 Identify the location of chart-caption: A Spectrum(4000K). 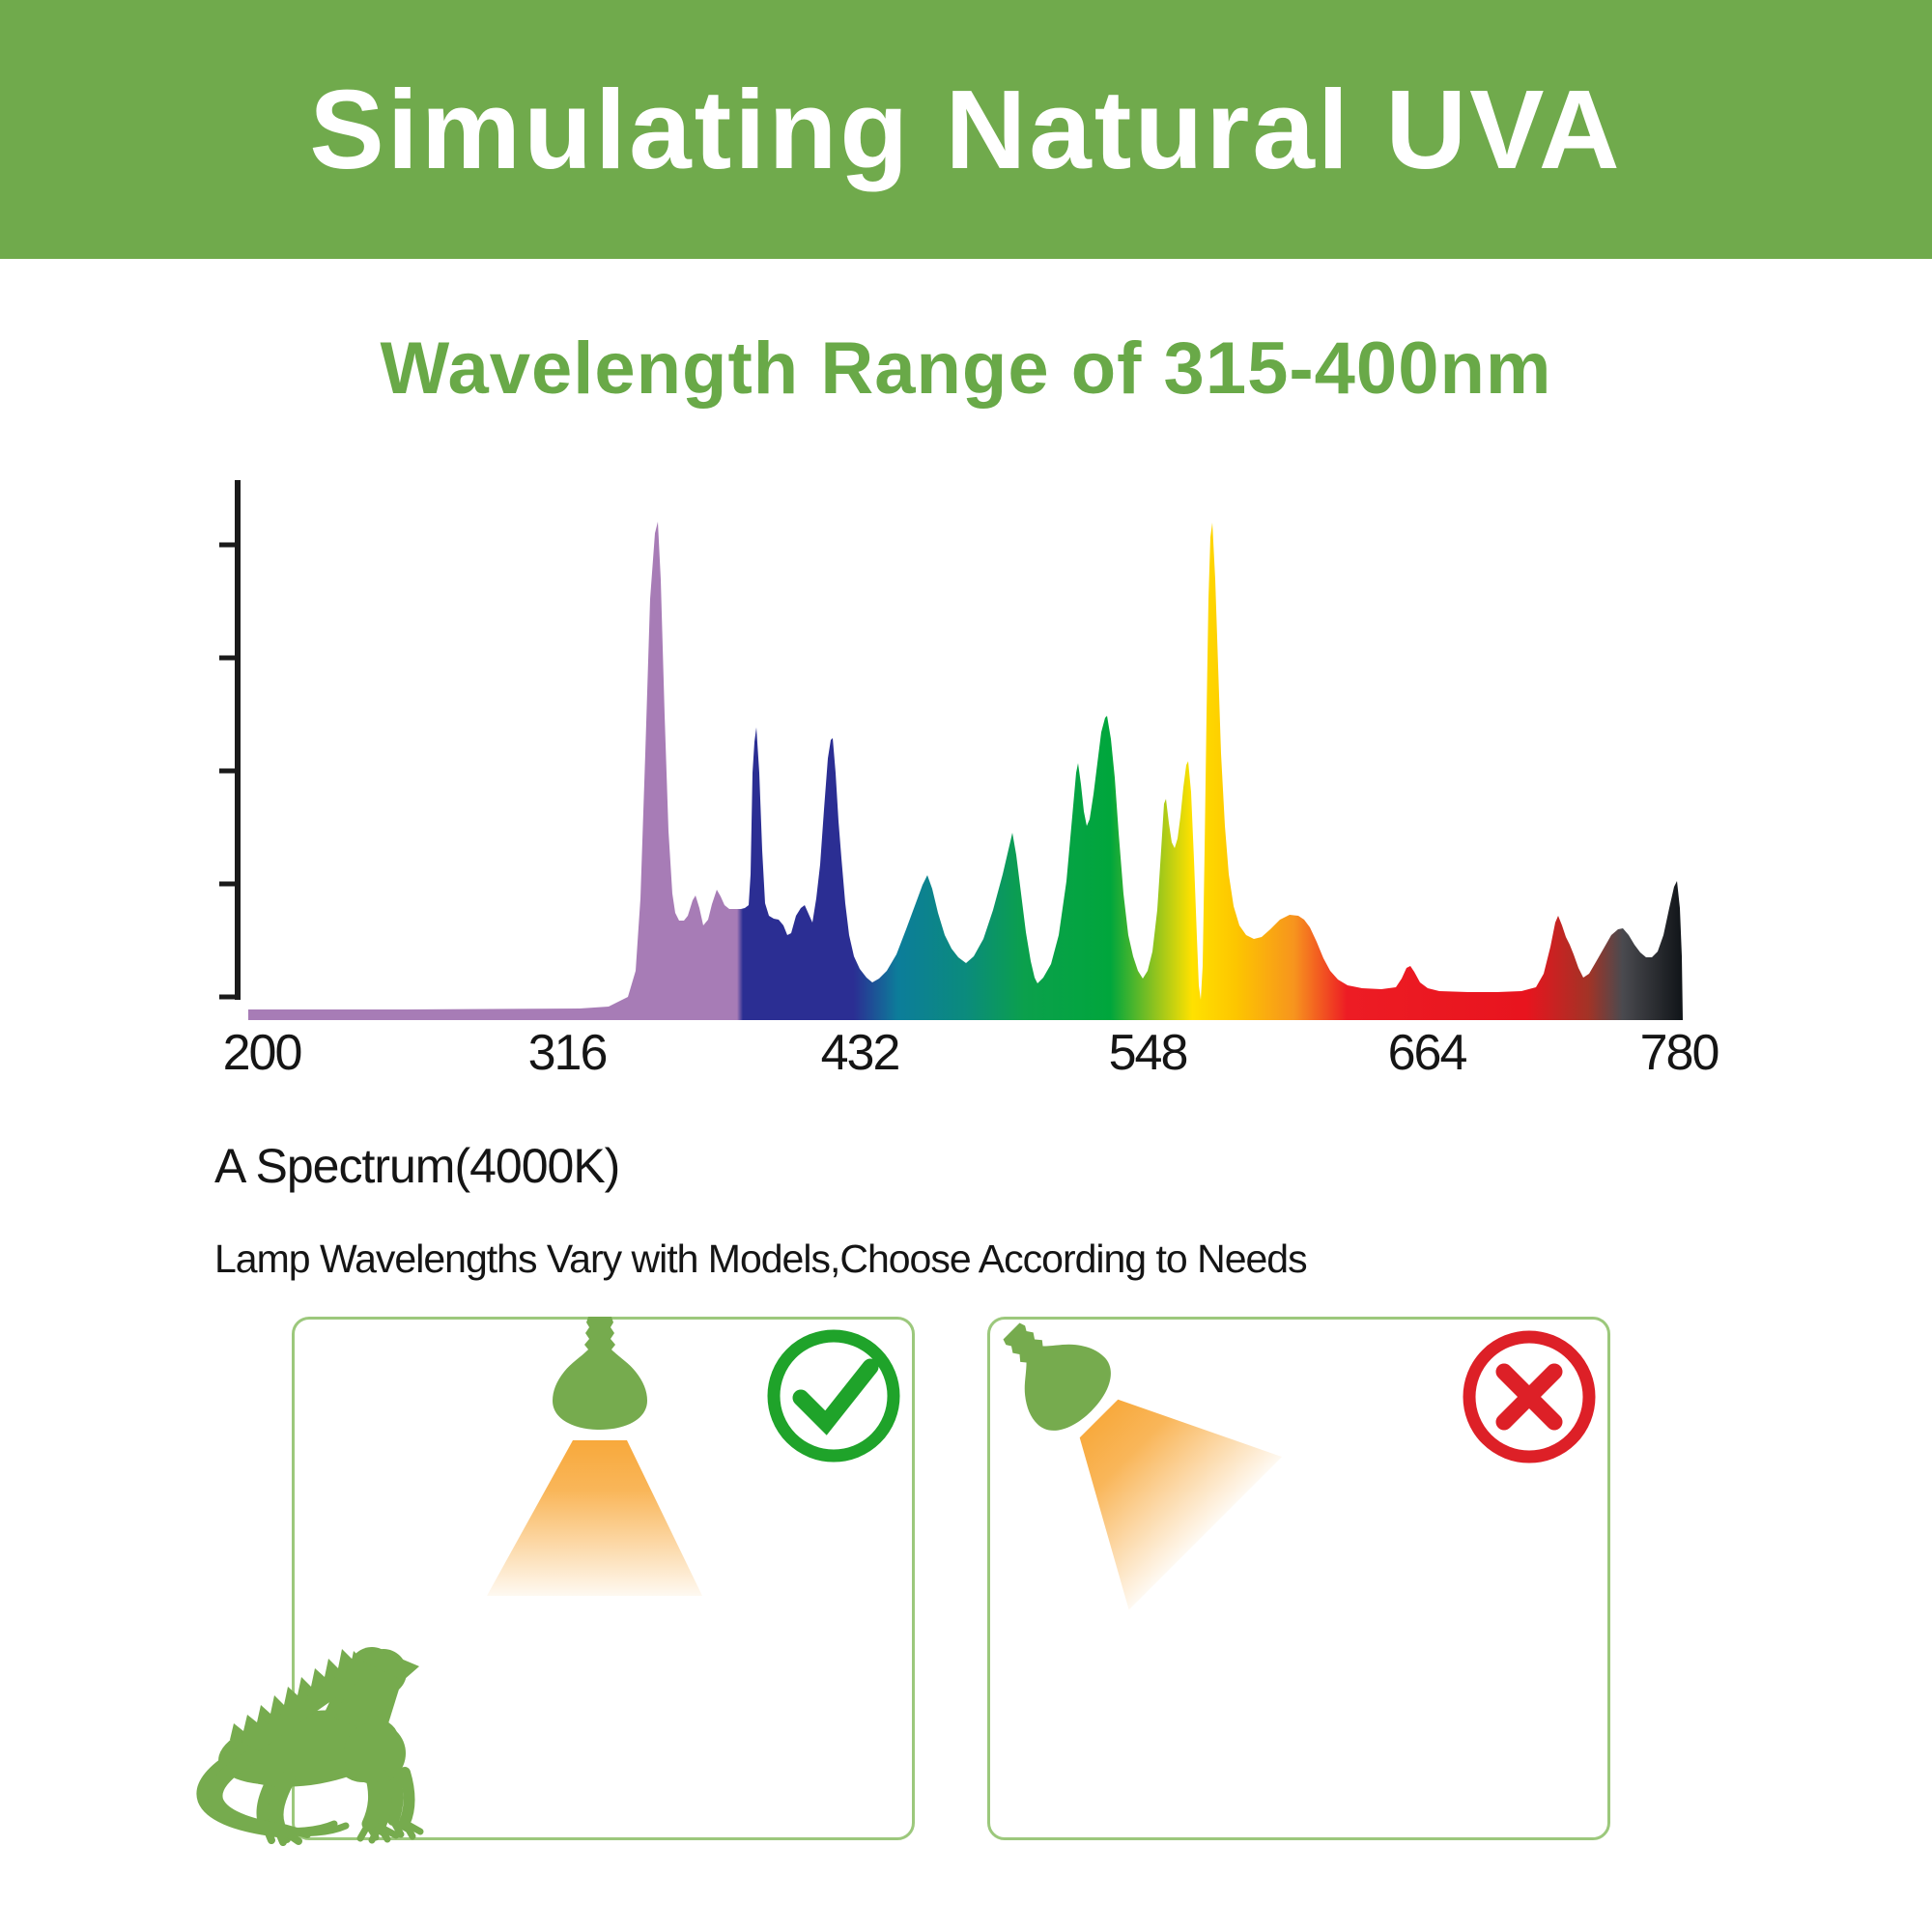
(417, 1166).